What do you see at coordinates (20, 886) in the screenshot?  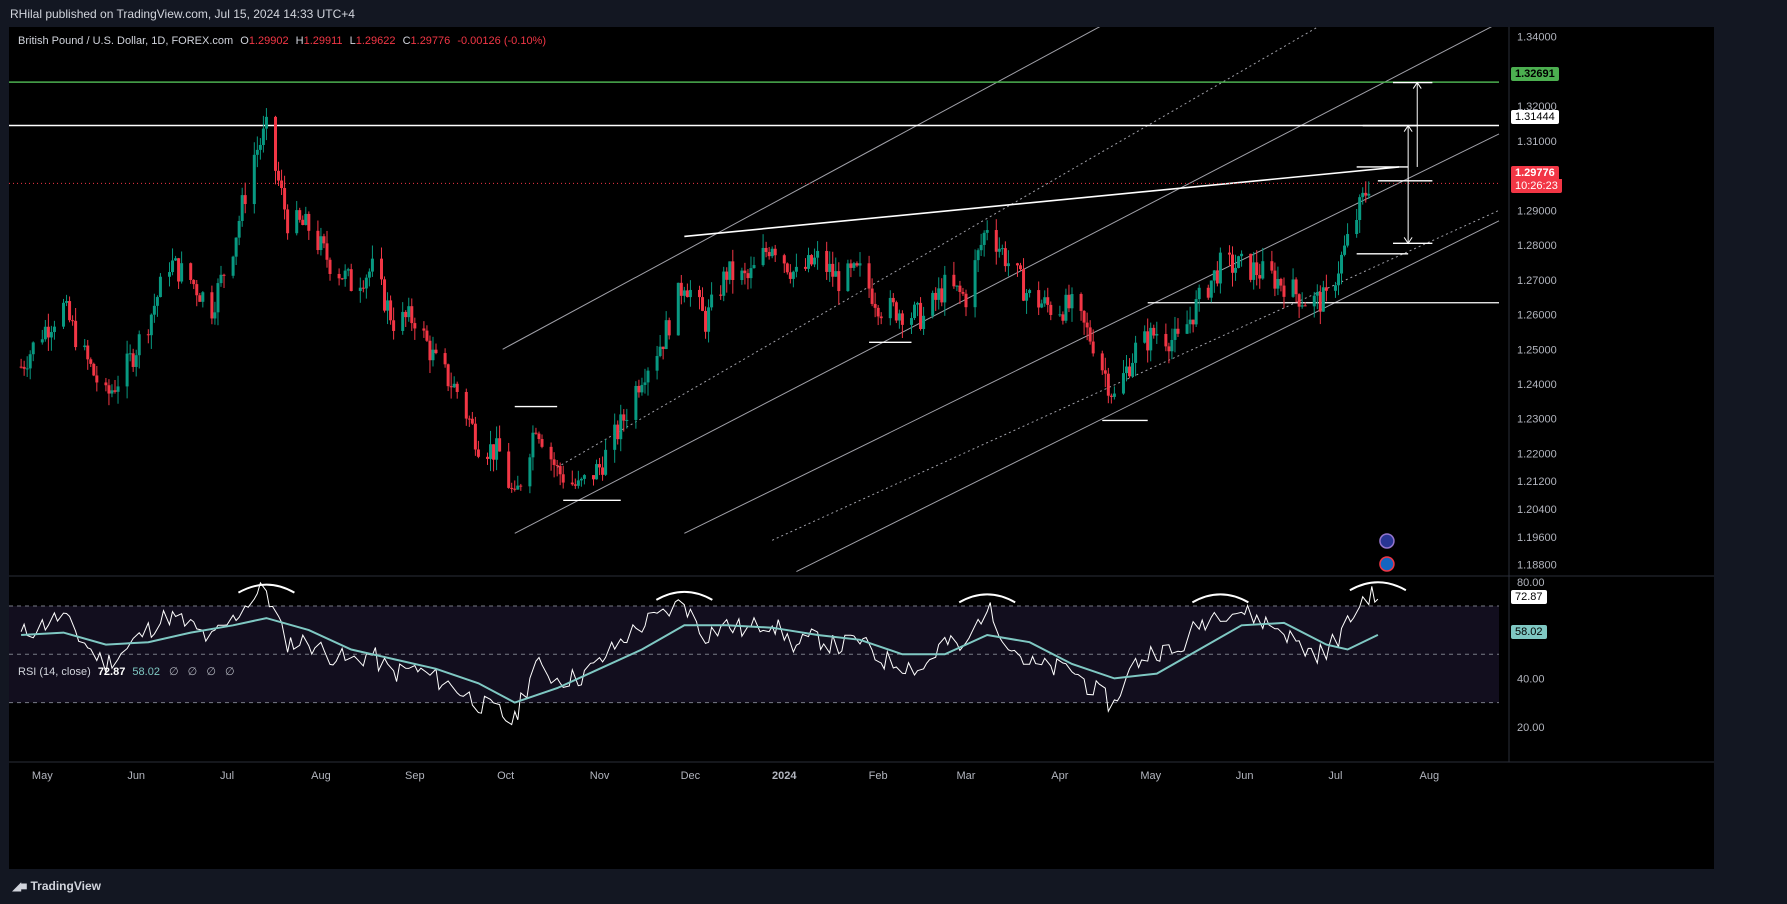 I see `tradingview-logo-icon: ◢■` at bounding box center [20, 886].